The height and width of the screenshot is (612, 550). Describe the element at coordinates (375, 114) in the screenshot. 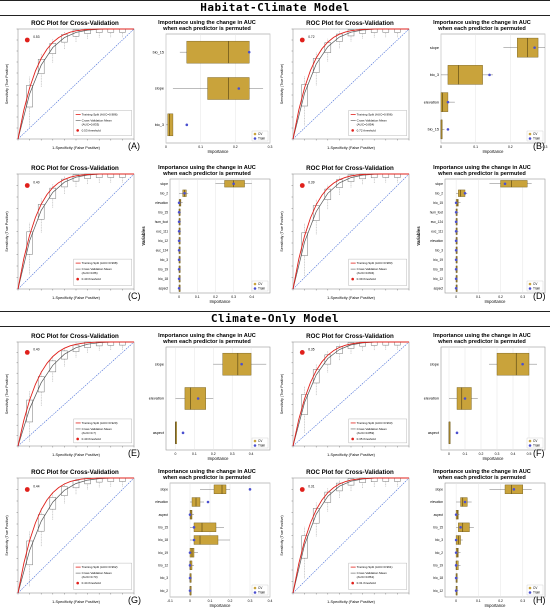

I see `roc-legend-train: Training Split (AUC=0.996)` at that location.